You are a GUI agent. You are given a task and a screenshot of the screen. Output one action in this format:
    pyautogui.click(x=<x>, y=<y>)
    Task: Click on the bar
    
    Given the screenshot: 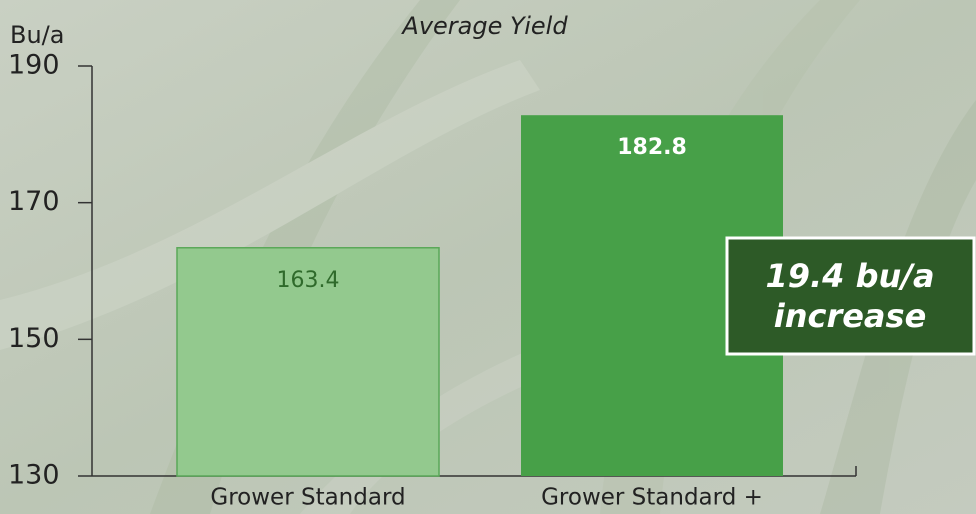 What is the action you would take?
    pyautogui.click(x=308, y=362)
    